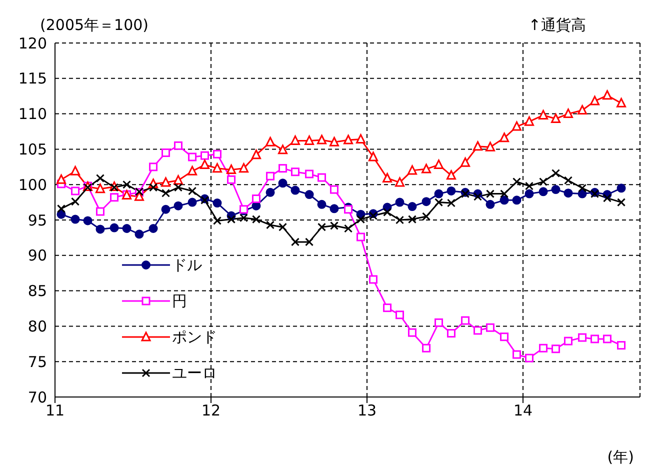 The height and width of the screenshot is (474, 646). I want to click on y-tick-label: 75, so click(37, 361).